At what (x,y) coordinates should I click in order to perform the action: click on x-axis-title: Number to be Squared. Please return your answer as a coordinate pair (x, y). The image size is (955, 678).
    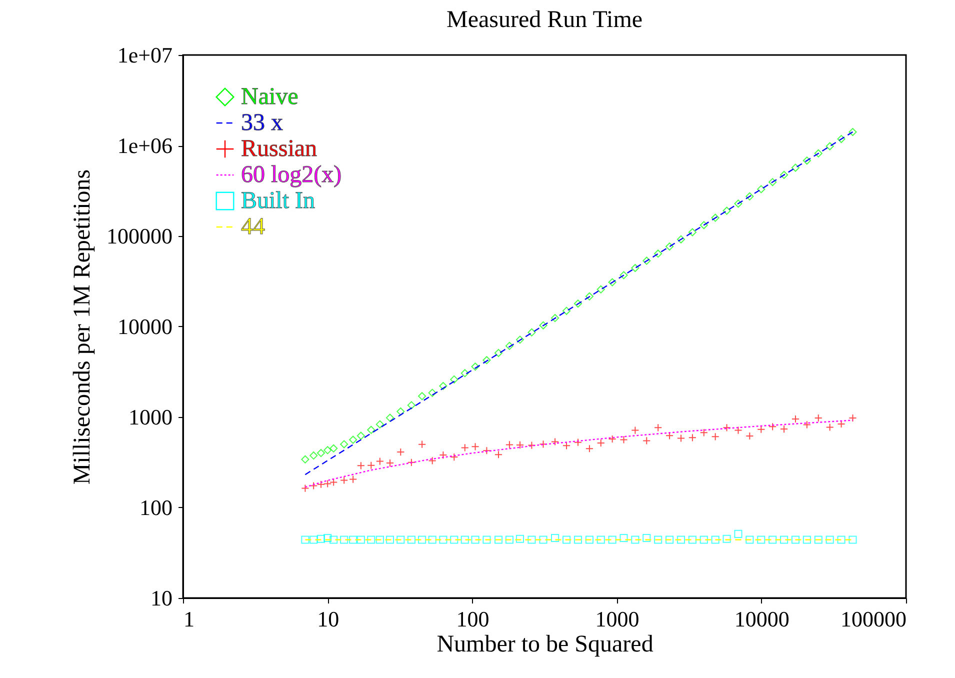
    Looking at the image, I should click on (545, 645).